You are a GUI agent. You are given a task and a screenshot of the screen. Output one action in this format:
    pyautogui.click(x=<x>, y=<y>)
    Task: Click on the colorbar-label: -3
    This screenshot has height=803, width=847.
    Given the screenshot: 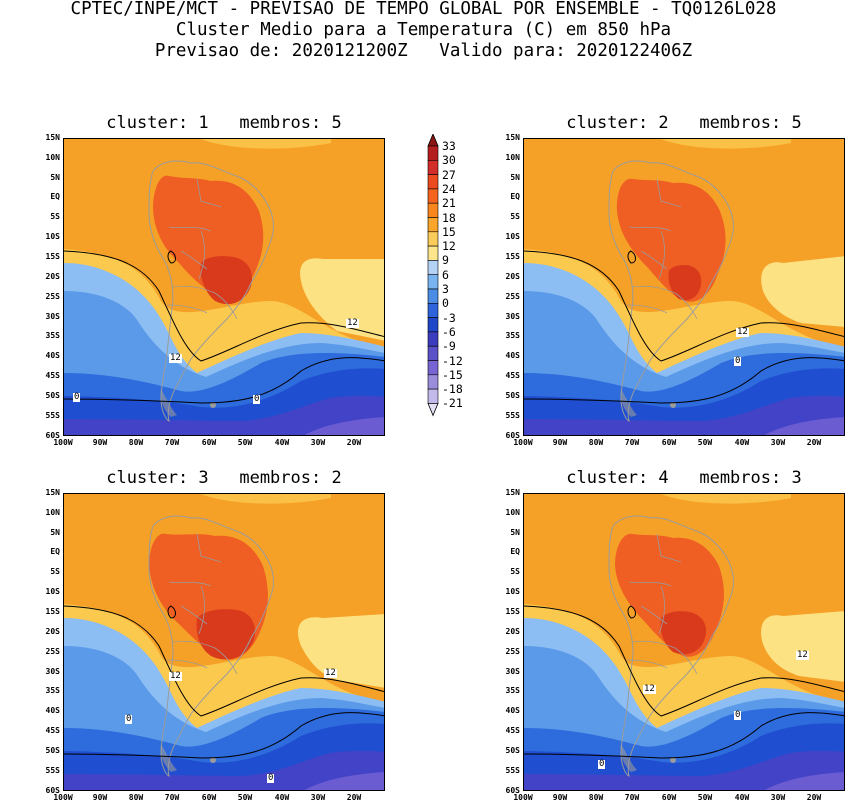 What is the action you would take?
    pyautogui.click(x=449, y=317)
    